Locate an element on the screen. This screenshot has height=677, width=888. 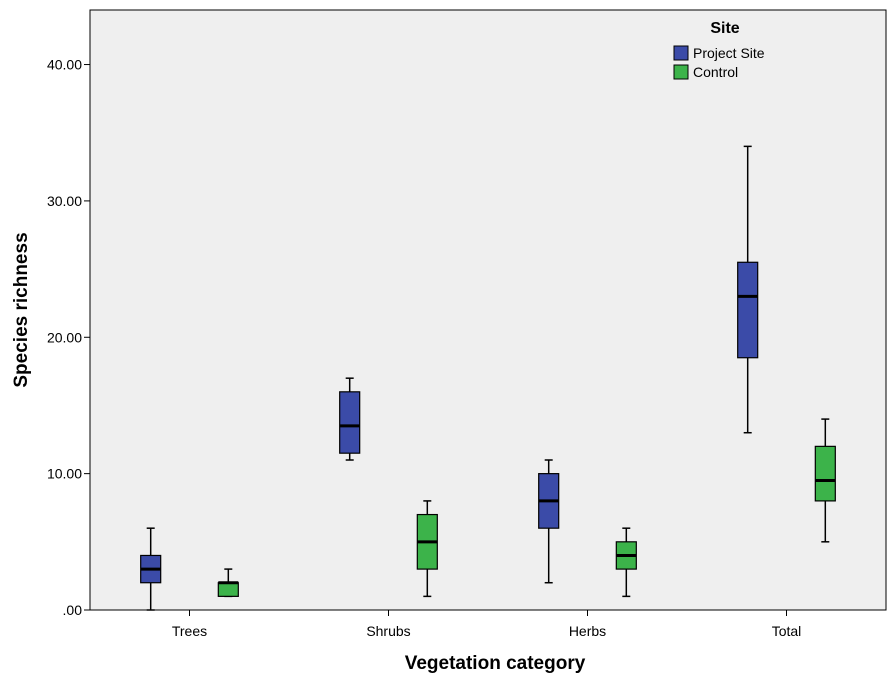
x-axis: Trees Shrubs Herbs Total is located at coordinates (486, 624).